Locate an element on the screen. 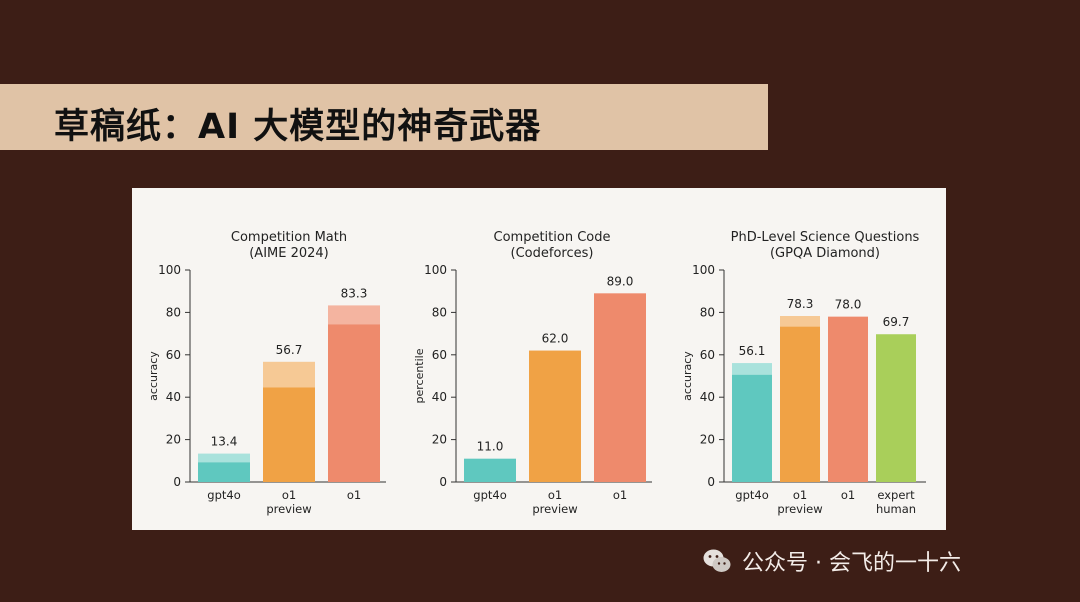 This screenshot has width=1080, height=602. y-tick-label-2-4: 80 is located at coordinates (707, 312).